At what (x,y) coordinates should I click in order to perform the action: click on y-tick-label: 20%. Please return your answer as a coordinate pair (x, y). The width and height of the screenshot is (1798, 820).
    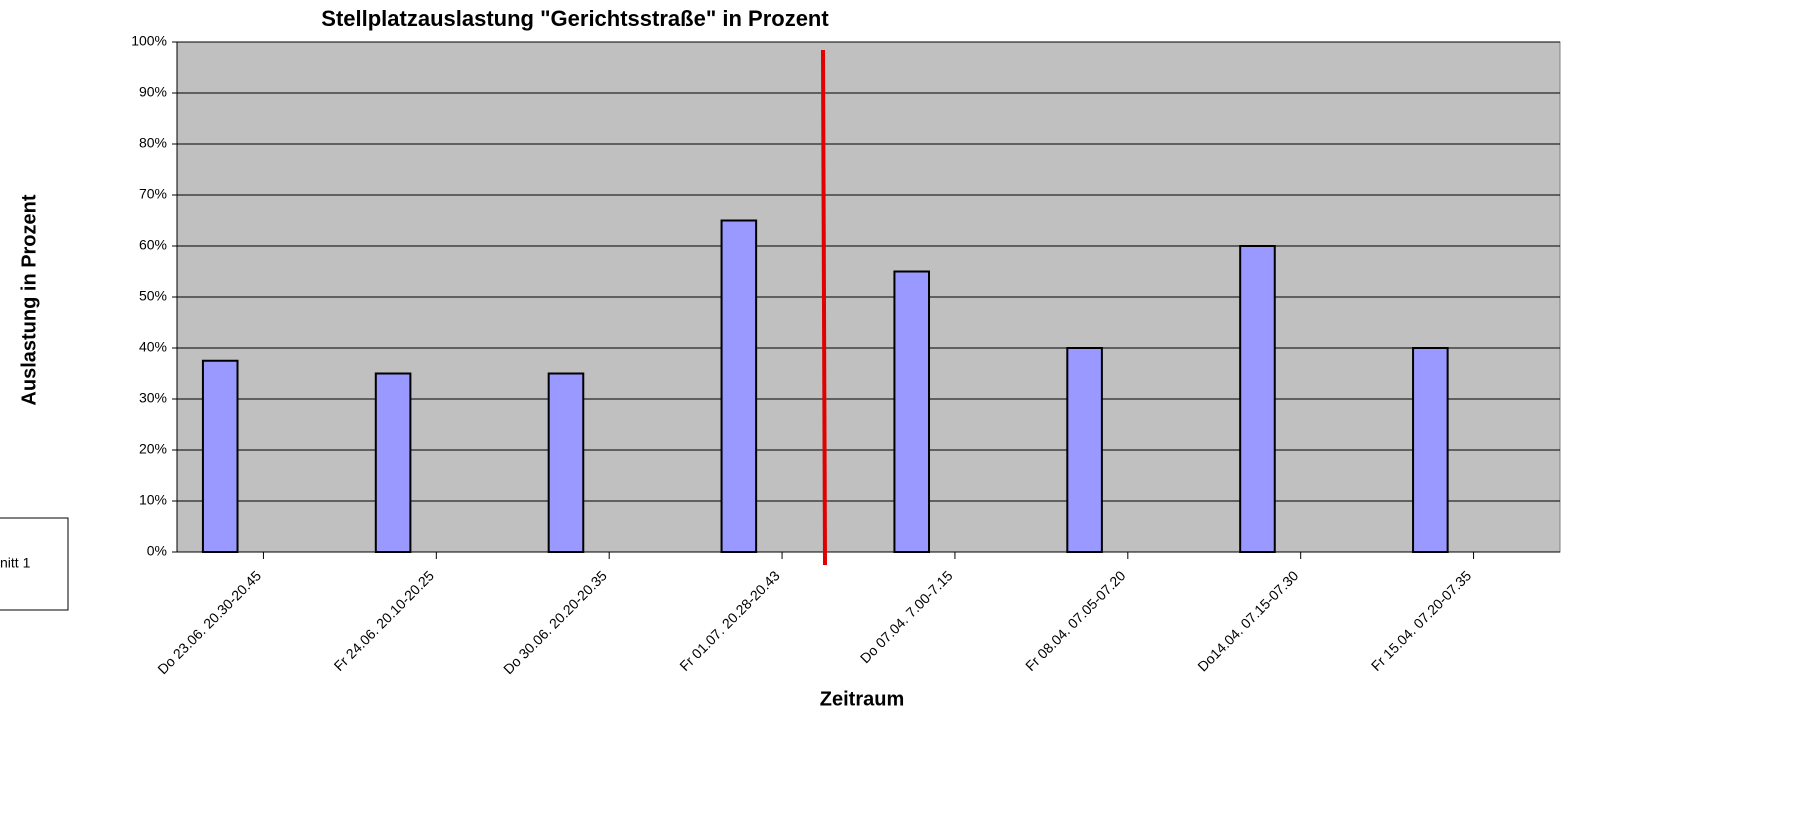
    Looking at the image, I should click on (153, 449).